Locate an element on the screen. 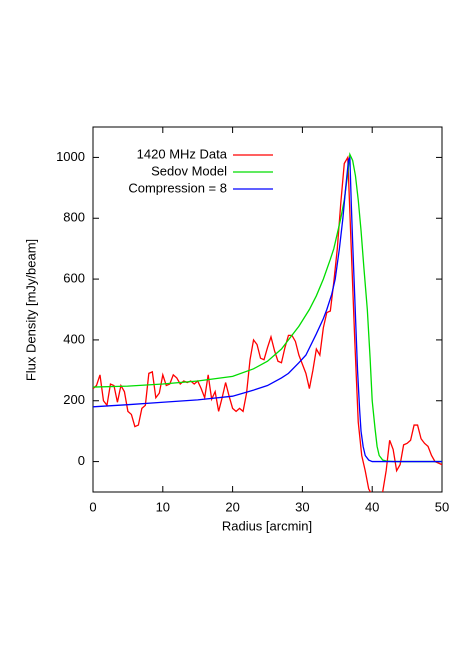  y-tick-label: 200 is located at coordinates (74, 399).